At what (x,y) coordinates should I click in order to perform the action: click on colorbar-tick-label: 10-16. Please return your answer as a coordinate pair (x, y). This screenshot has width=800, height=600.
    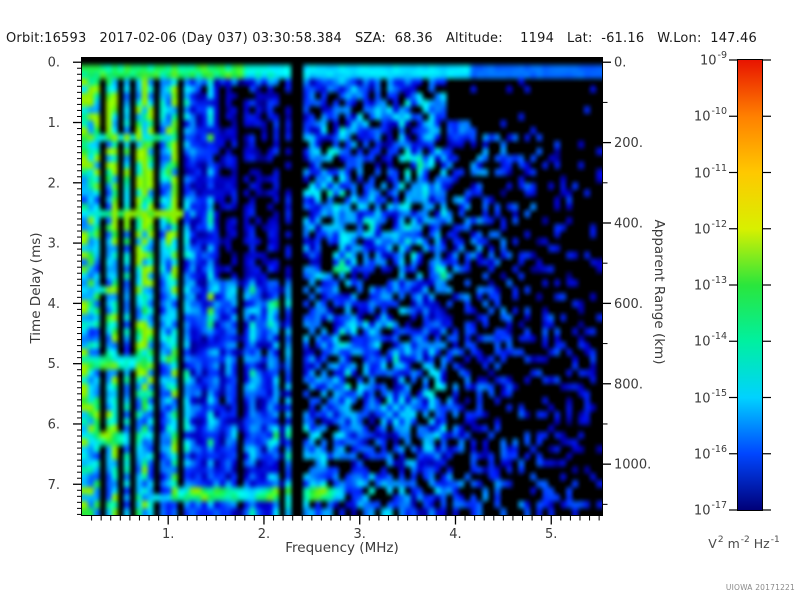
    Looking at the image, I should click on (710, 453).